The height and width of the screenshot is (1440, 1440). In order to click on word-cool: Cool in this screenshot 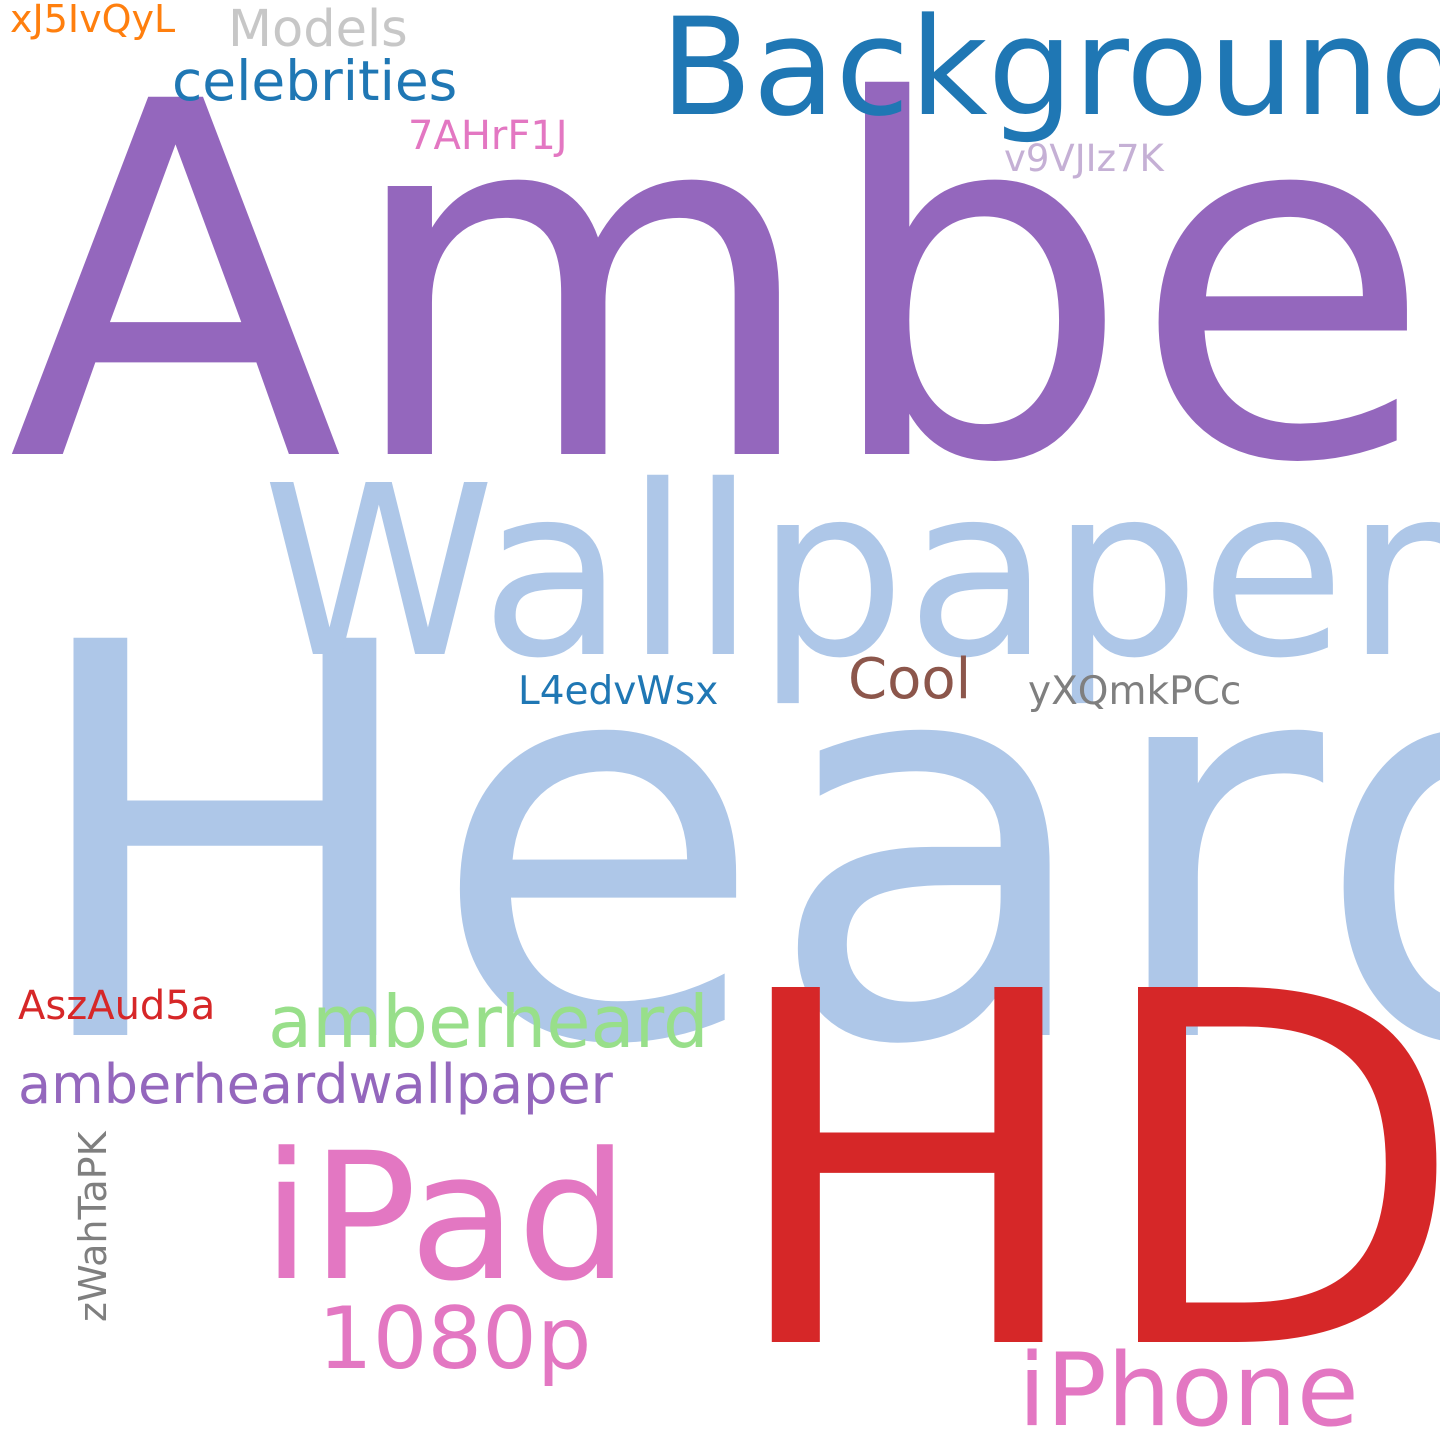, I will do `click(910, 679)`.